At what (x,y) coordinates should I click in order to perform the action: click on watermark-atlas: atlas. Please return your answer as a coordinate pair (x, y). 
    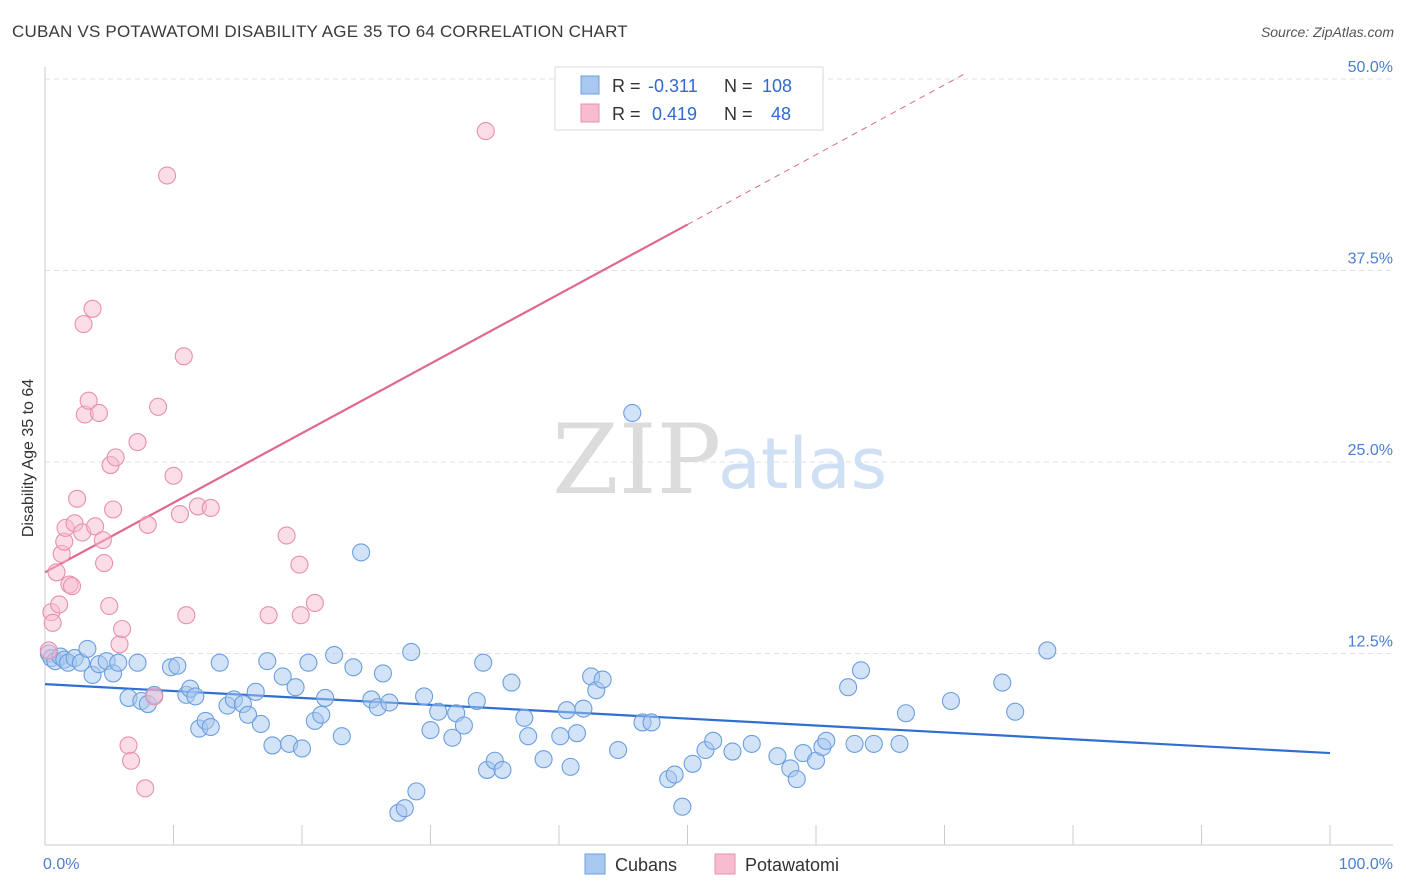
    Looking at the image, I should click on (802, 464).